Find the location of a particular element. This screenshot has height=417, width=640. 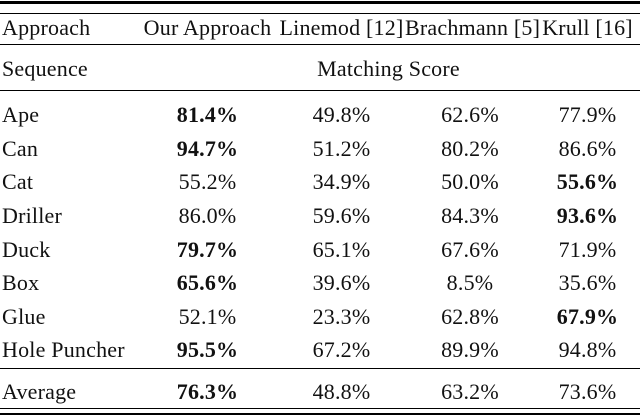

cell-value: 34.9% is located at coordinates (341, 182).